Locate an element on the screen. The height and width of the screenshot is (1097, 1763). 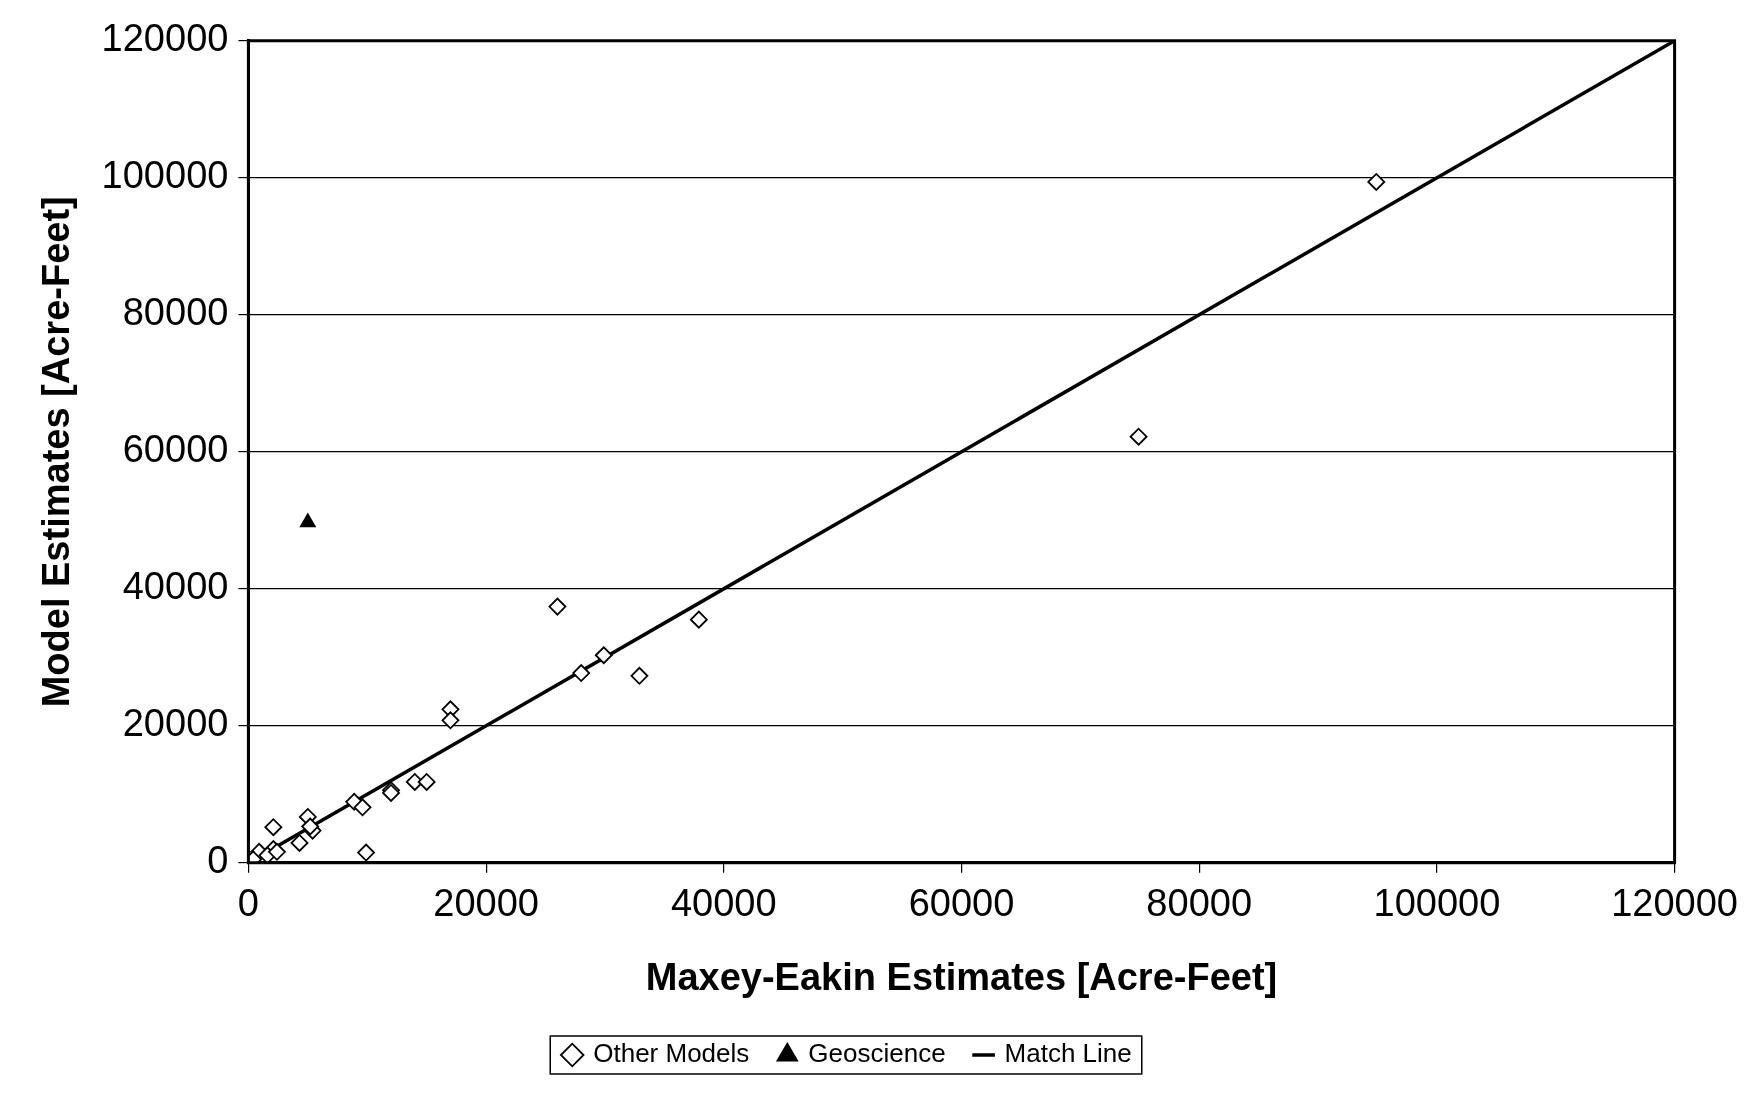
legend-label: Geoscience is located at coordinates (877, 1053).